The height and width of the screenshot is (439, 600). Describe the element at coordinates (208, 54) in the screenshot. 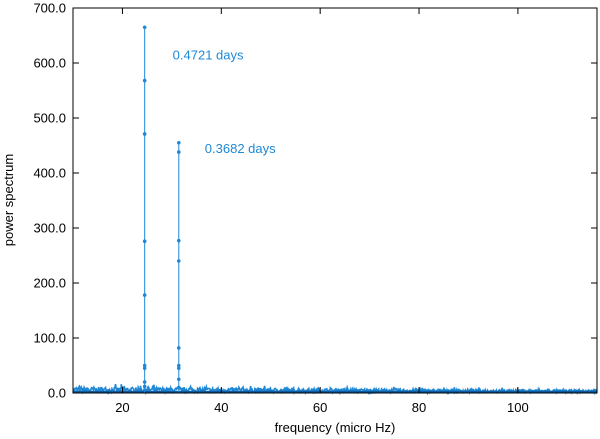

I see `peak-label-1: 0.4721 days` at that location.